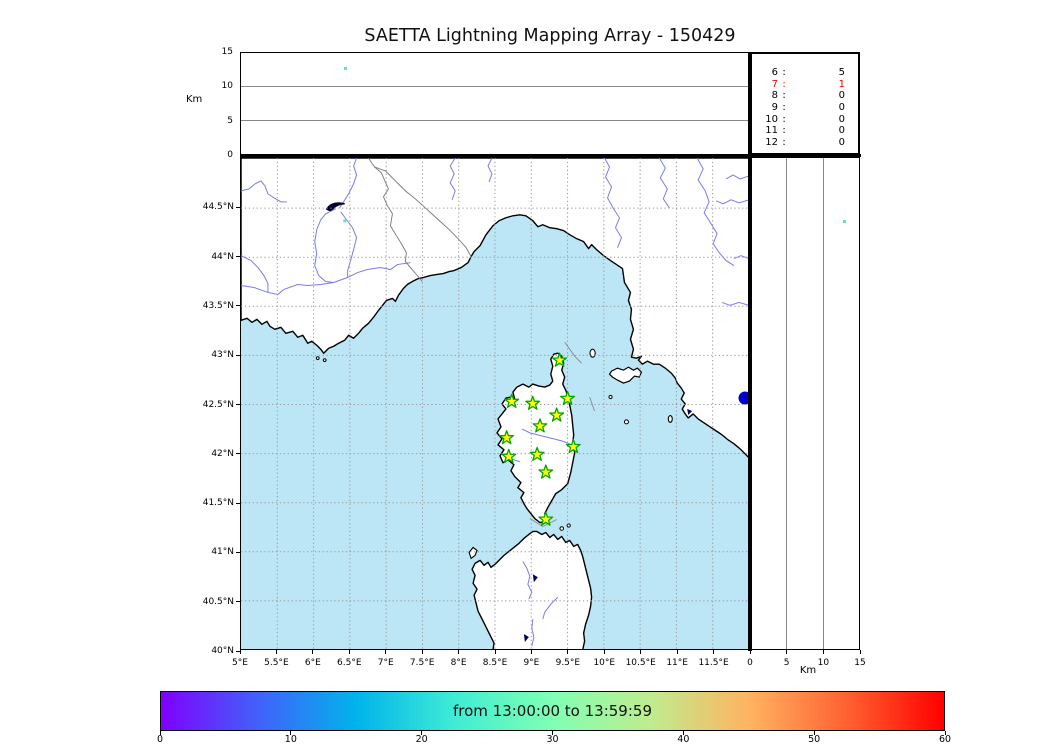  I want to click on lon-tick-label: 6.5°E, so click(349, 663).